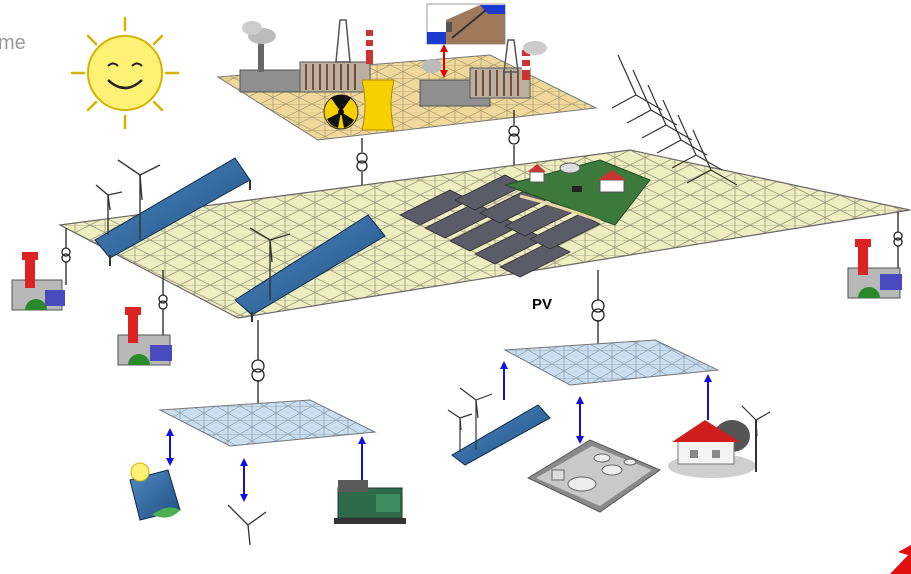 The height and width of the screenshot is (574, 911). I want to click on wind-farm-icon, so click(674, 144).